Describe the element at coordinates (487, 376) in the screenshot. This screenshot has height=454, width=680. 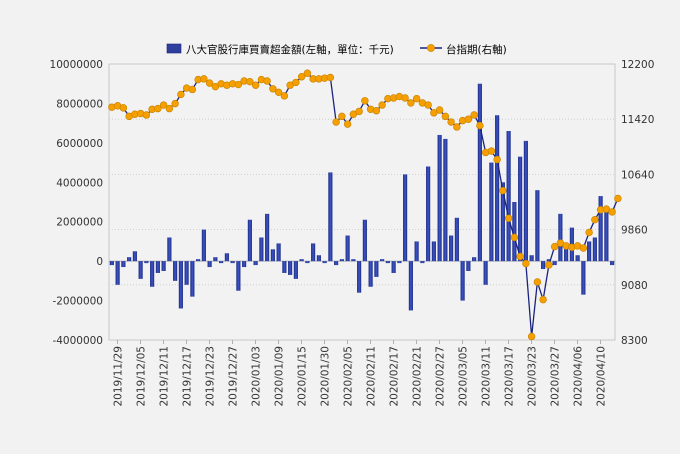
I see `x-tick-label: 2020/03/11` at that location.